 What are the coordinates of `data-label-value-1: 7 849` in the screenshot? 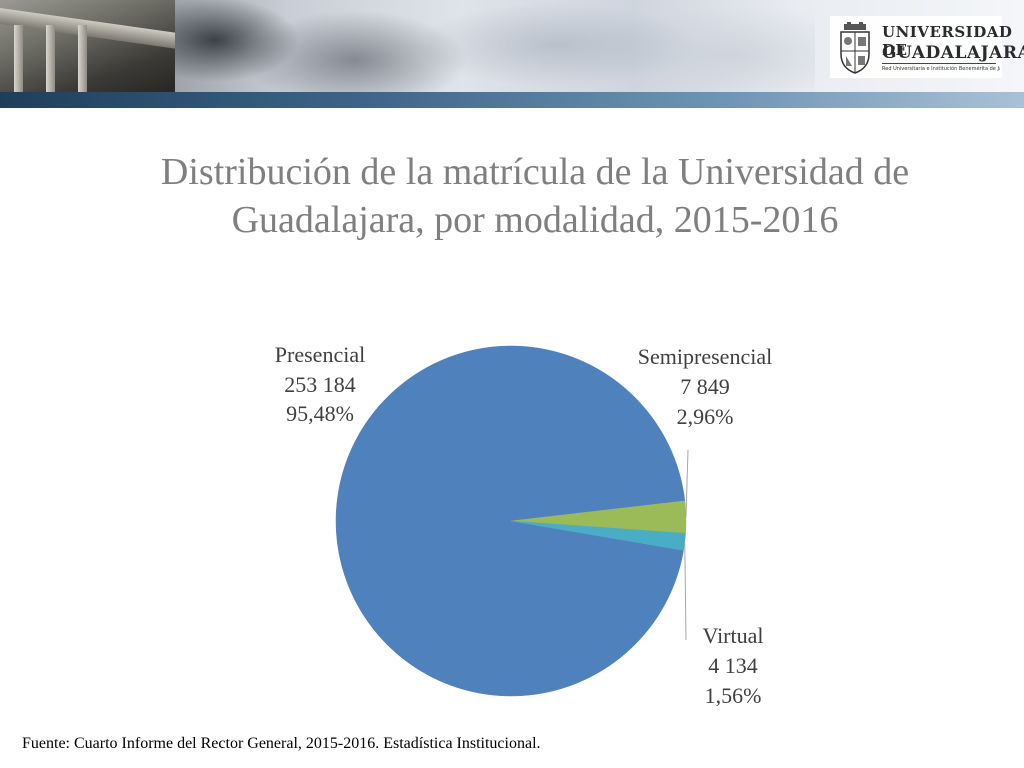 It's located at (705, 386).